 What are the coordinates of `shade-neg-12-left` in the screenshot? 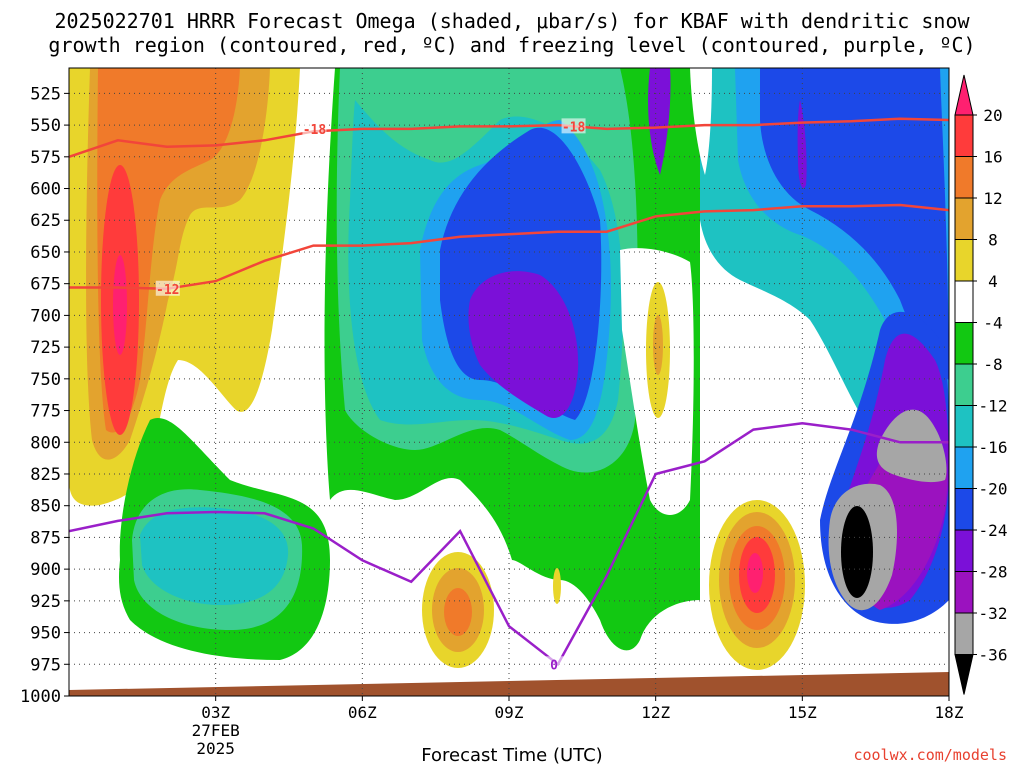 It's located at (214, 556).